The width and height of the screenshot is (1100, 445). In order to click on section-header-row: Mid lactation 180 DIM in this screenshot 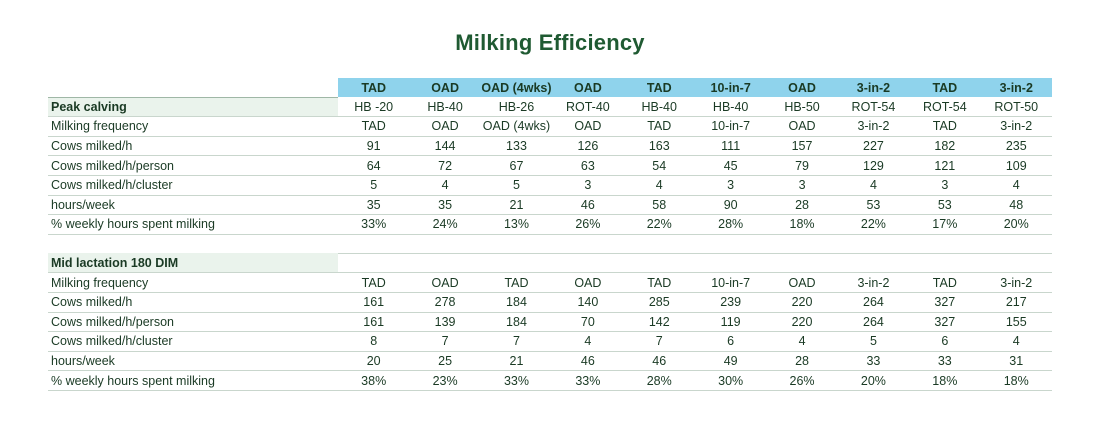, I will do `click(550, 263)`.